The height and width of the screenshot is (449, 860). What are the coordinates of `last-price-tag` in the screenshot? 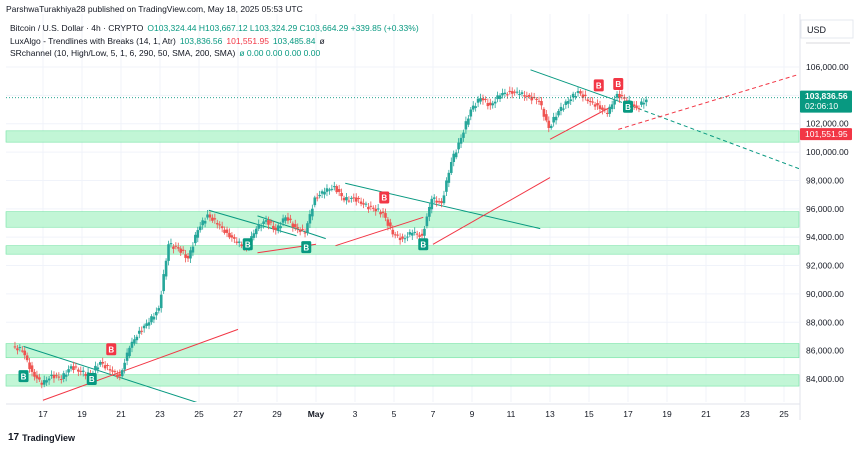 It's located at (826, 101).